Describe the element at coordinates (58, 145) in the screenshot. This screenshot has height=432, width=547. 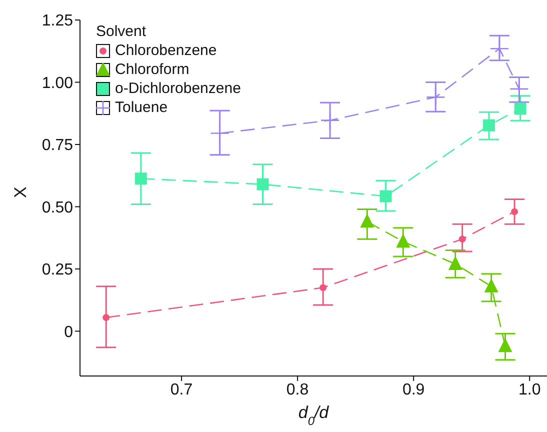
I see `y-tick-label: 0.75` at that location.